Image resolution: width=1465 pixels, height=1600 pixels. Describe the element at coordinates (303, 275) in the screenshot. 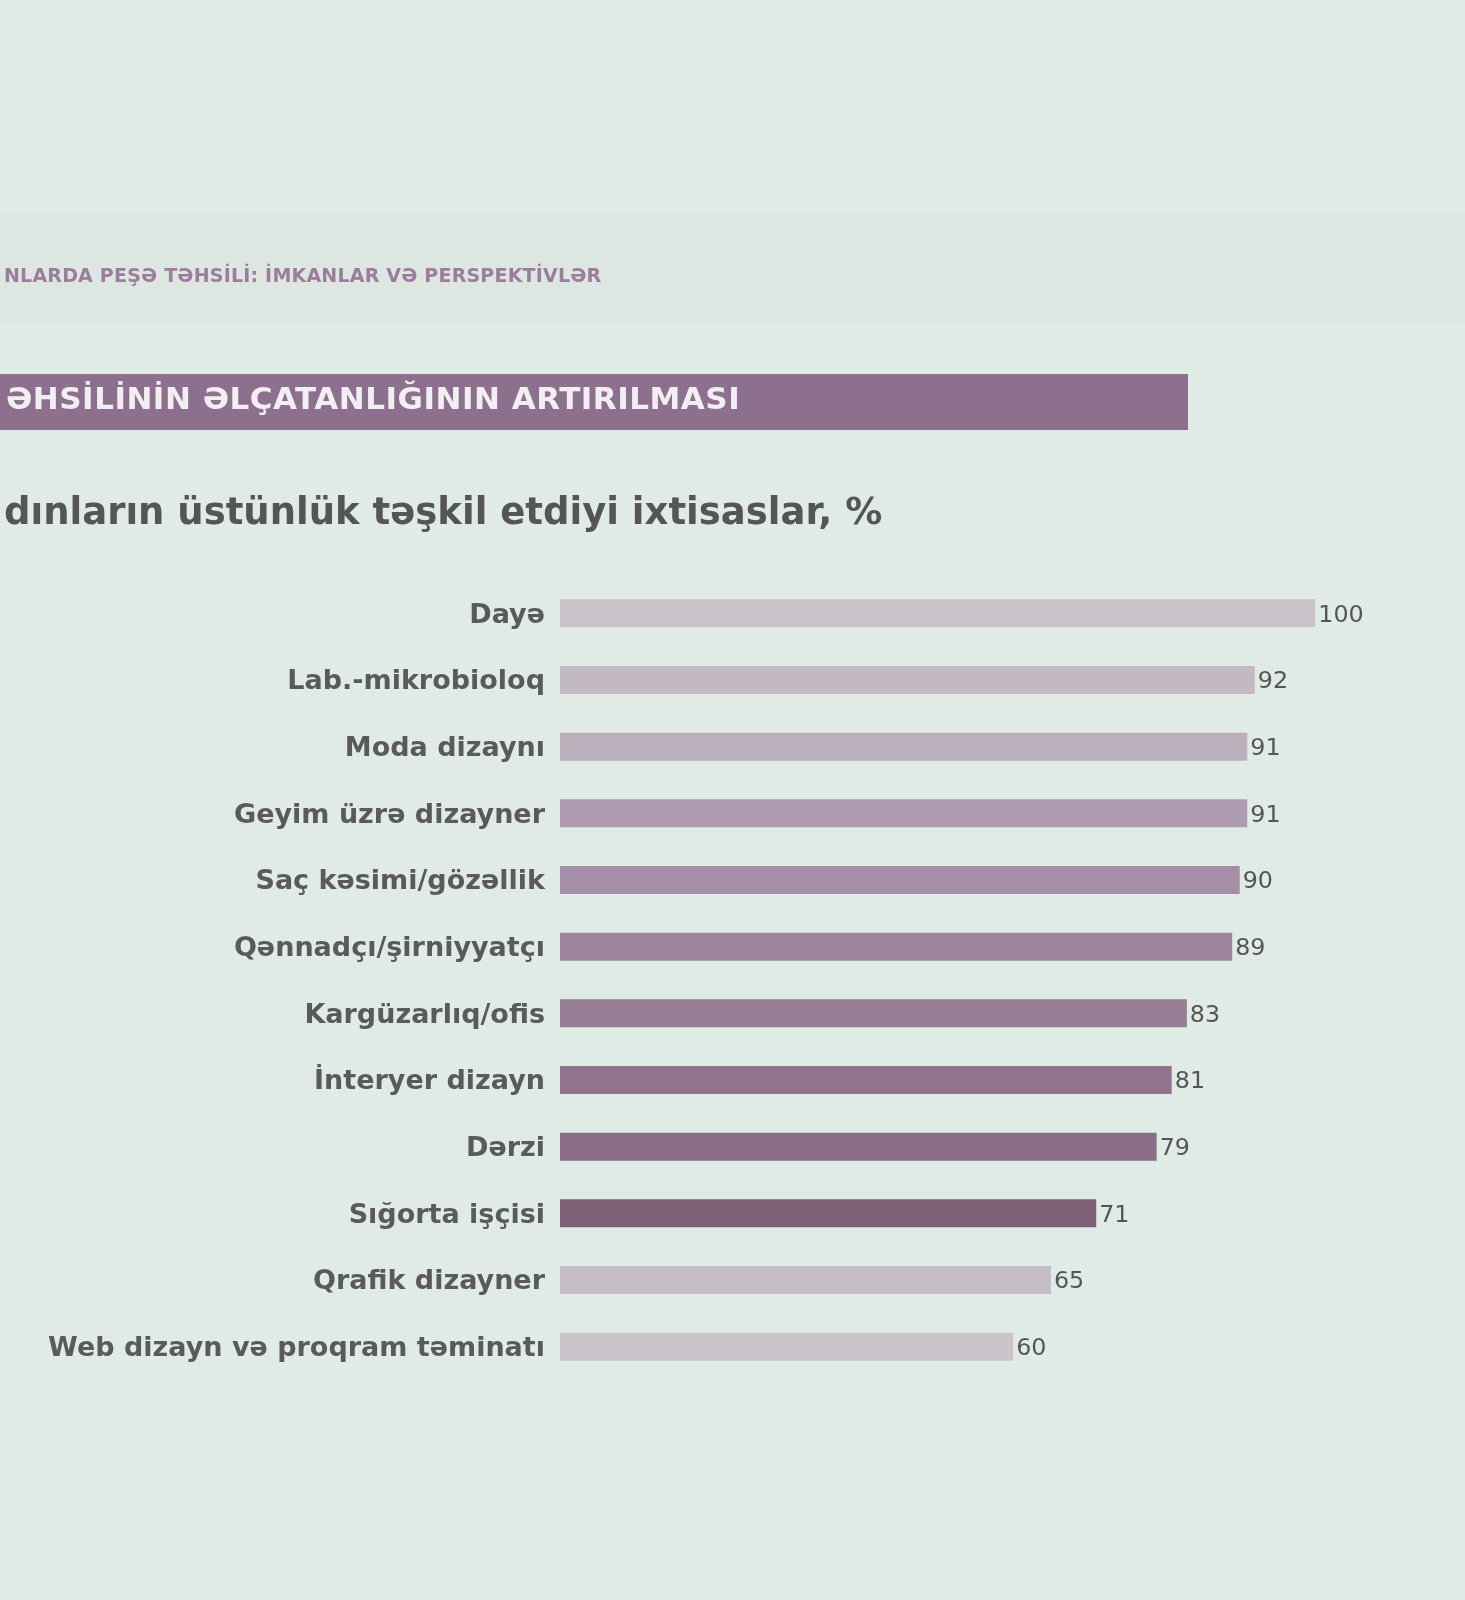

I see `text: NLARDA PEŞƏ TƏHSİLİ: İMKANLAR VƏ PERSPEKTİVLƏR` at that location.